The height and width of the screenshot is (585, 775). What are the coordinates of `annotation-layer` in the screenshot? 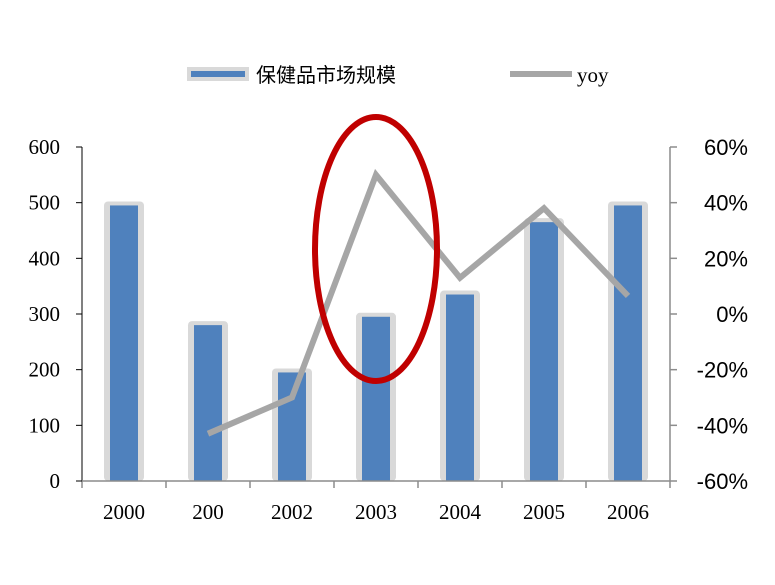 It's located at (376, 249).